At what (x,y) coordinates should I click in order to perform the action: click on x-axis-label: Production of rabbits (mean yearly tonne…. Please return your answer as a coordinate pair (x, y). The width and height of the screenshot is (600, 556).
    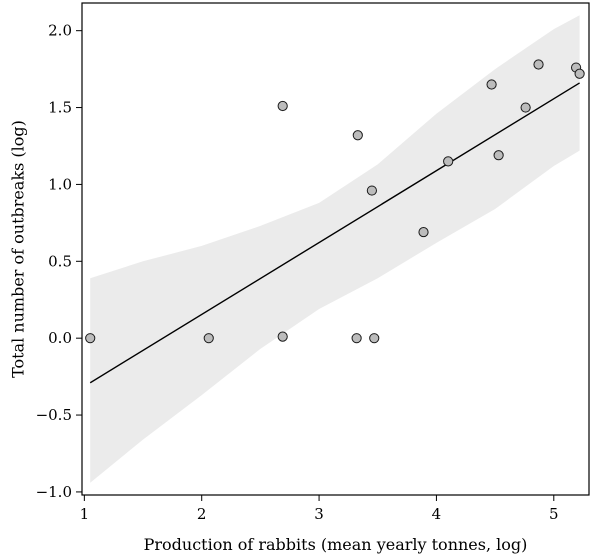
    Looking at the image, I should click on (336, 544).